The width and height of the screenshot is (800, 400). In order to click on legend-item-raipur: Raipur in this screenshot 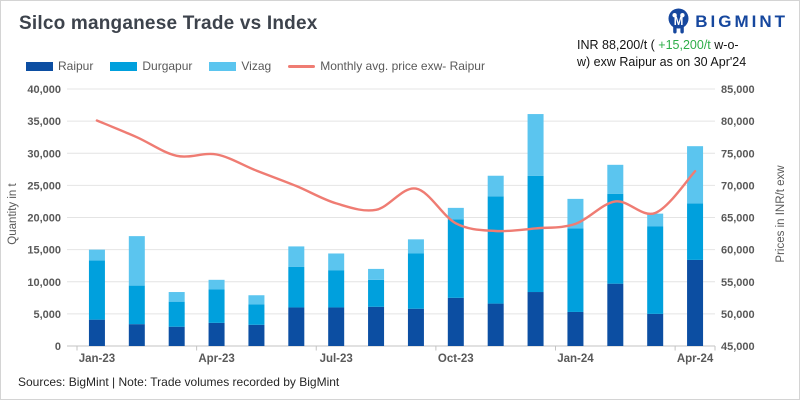, I will do `click(59, 66)`.